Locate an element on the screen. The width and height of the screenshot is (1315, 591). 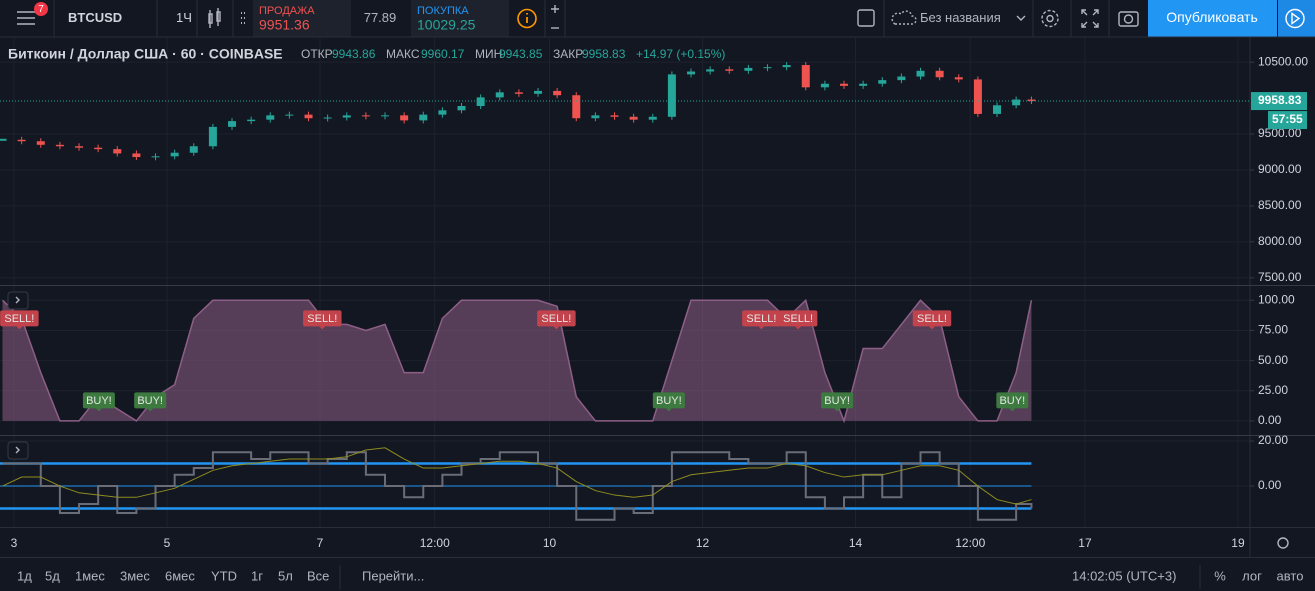
axis-settings is located at coordinates (1283, 543).